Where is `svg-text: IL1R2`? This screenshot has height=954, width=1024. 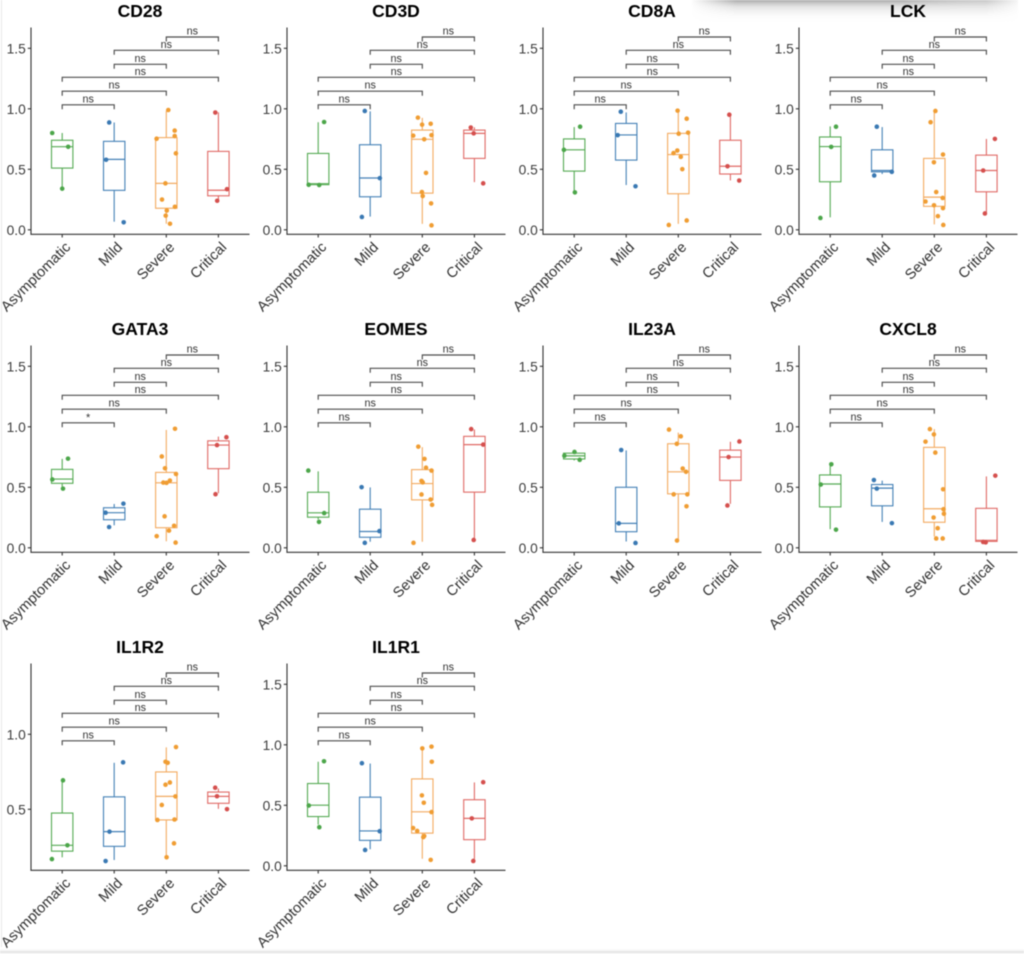
svg-text: IL1R2 is located at coordinates (140, 647).